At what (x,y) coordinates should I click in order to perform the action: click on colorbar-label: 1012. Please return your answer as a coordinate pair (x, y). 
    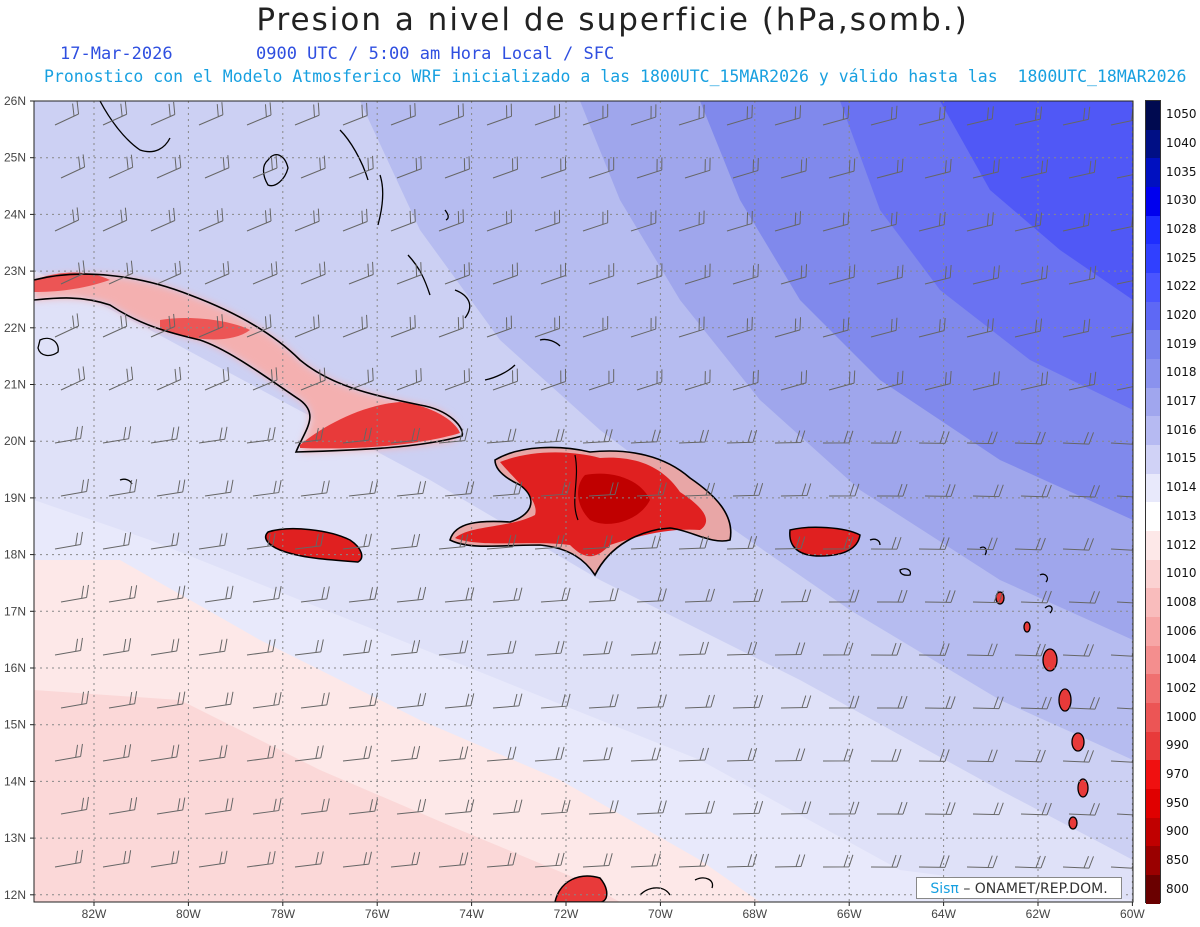
    Looking at the image, I should click on (1181, 544).